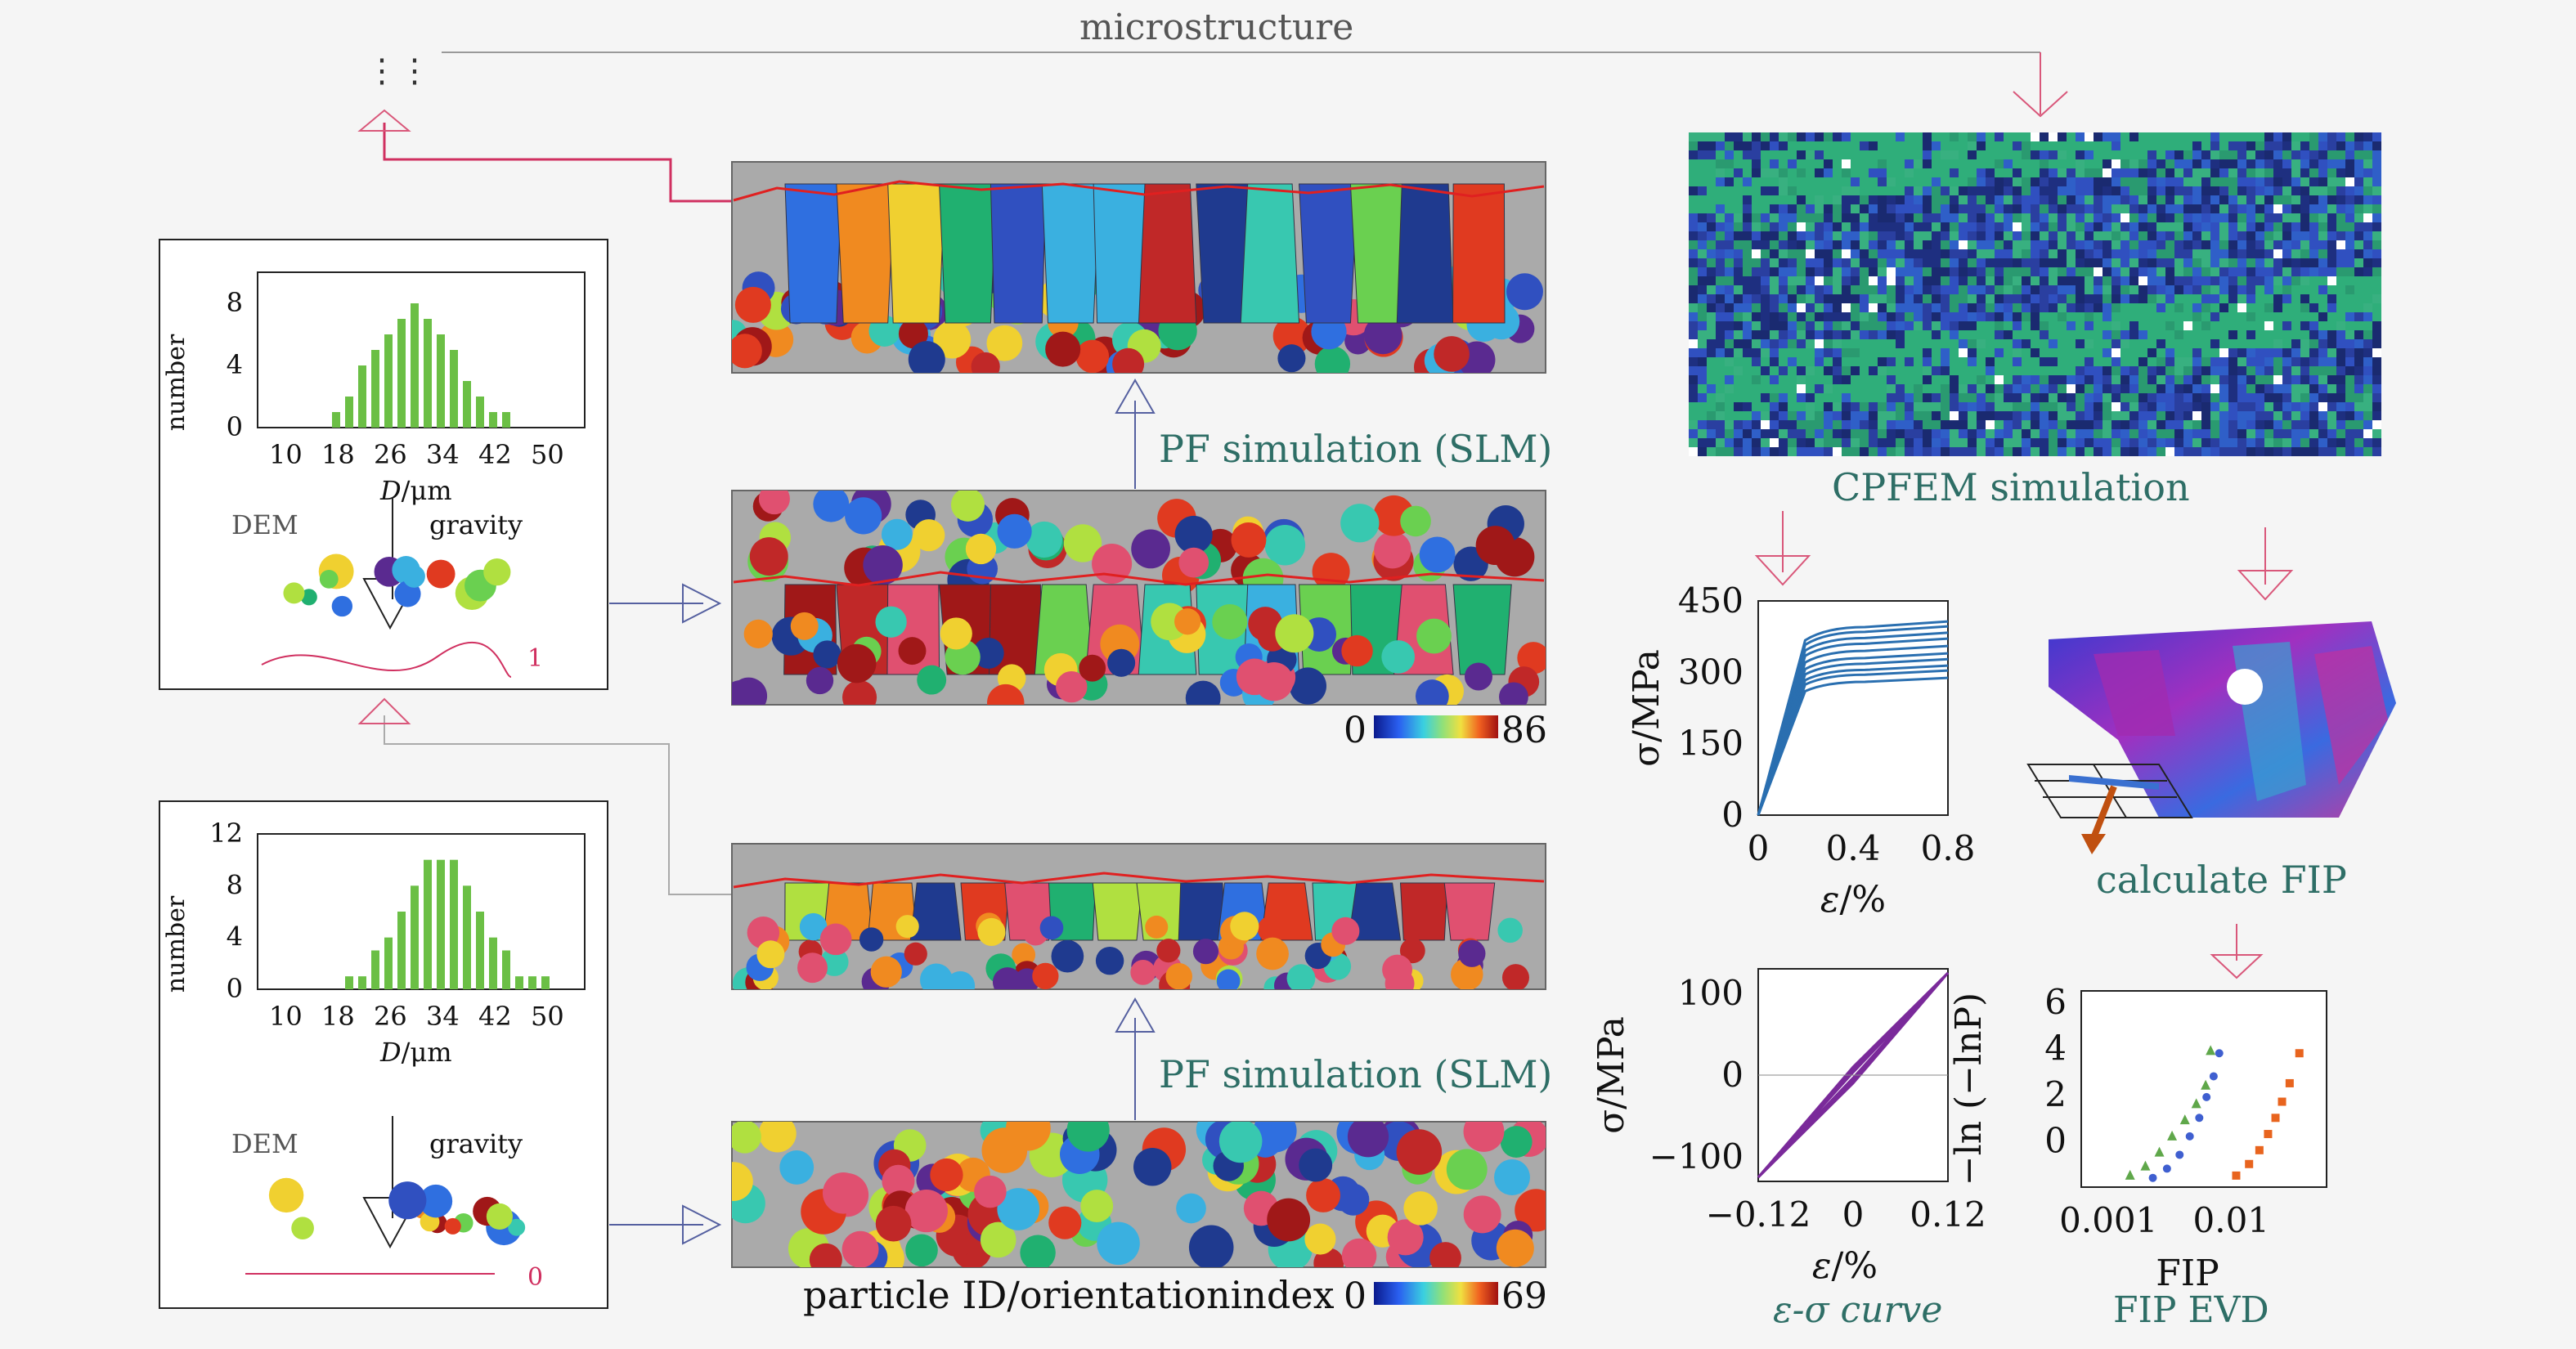 This screenshot has width=2576, height=1349. I want to click on histogram-x-tick: 10, so click(286, 1017).